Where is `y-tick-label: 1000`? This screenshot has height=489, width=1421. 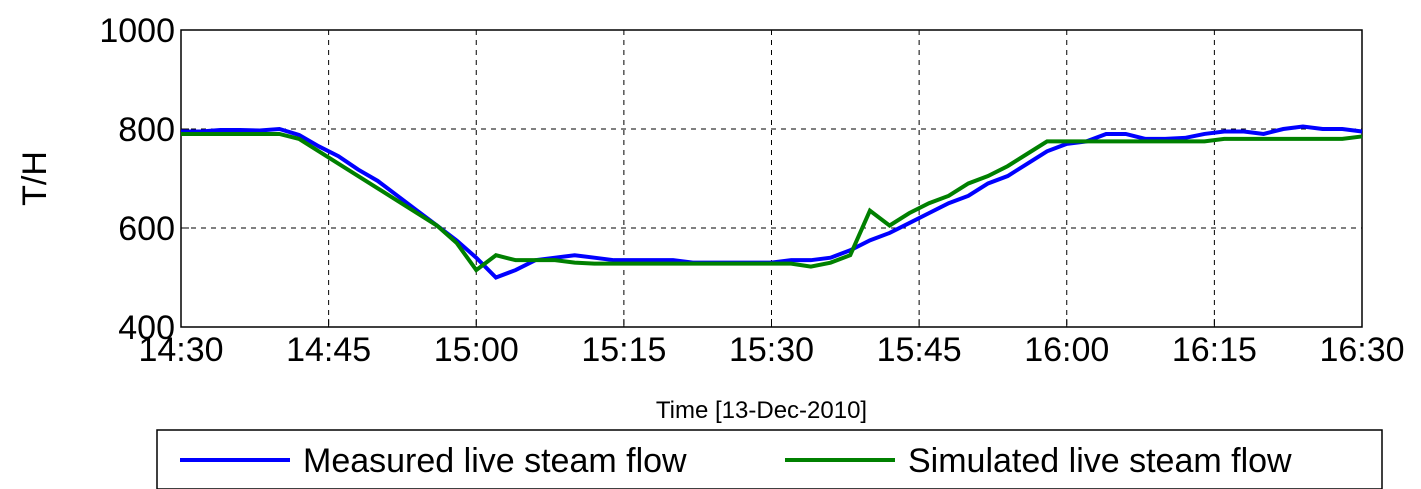
y-tick-label: 1000 is located at coordinates (137, 31).